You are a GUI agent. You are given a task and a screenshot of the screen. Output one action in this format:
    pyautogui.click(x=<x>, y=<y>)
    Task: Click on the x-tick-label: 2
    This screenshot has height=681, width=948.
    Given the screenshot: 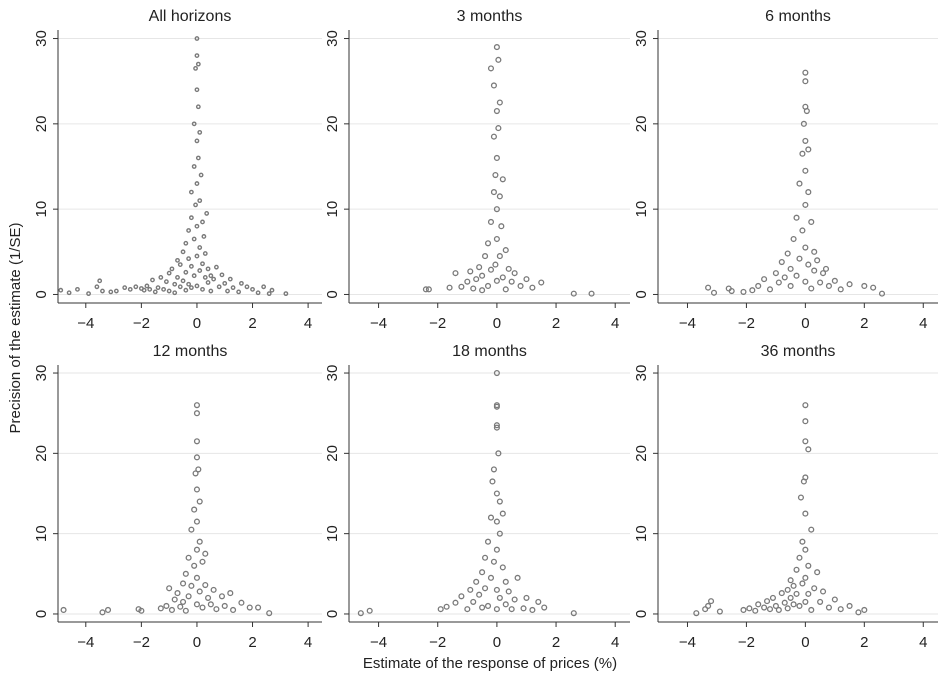 What is the action you would take?
    pyautogui.click(x=864, y=323)
    